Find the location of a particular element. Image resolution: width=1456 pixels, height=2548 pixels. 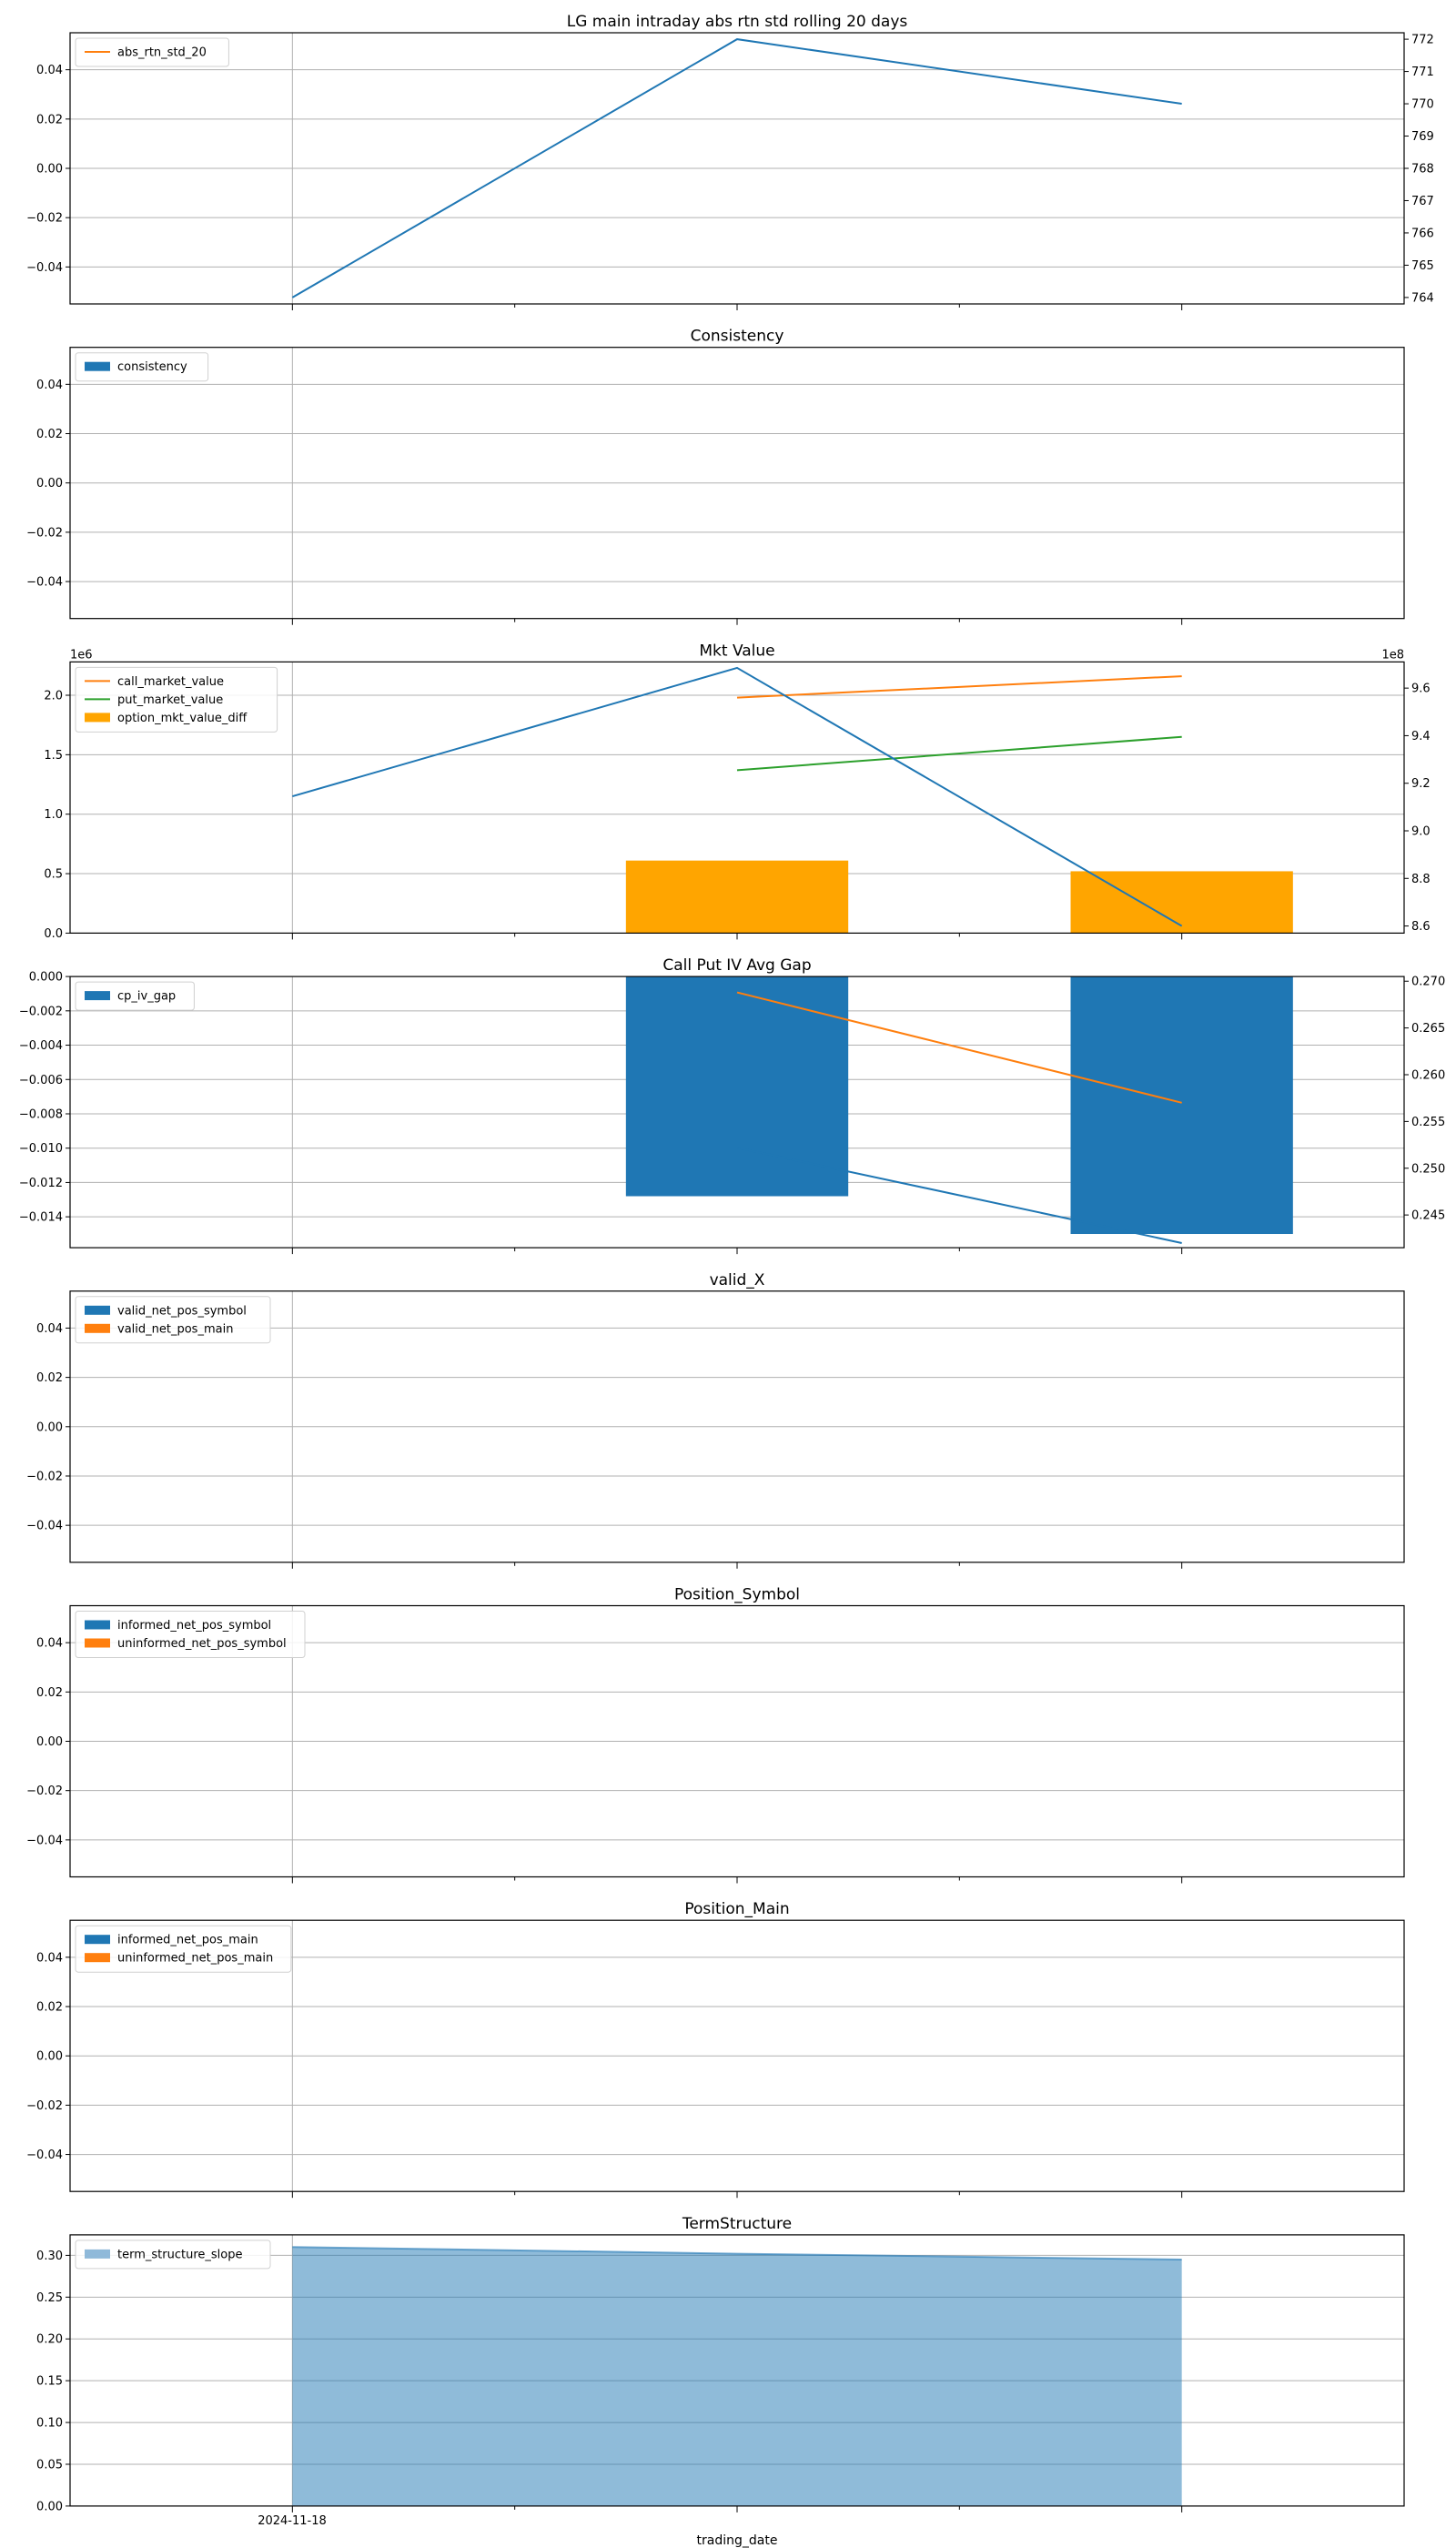

y2-tick-label: 772 is located at coordinates (1423, 41).